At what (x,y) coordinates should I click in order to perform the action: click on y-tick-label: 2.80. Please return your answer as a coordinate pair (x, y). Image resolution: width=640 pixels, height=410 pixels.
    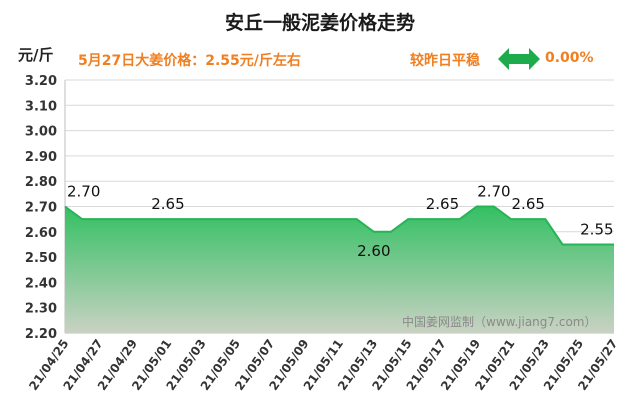
    Looking at the image, I should click on (41, 182).